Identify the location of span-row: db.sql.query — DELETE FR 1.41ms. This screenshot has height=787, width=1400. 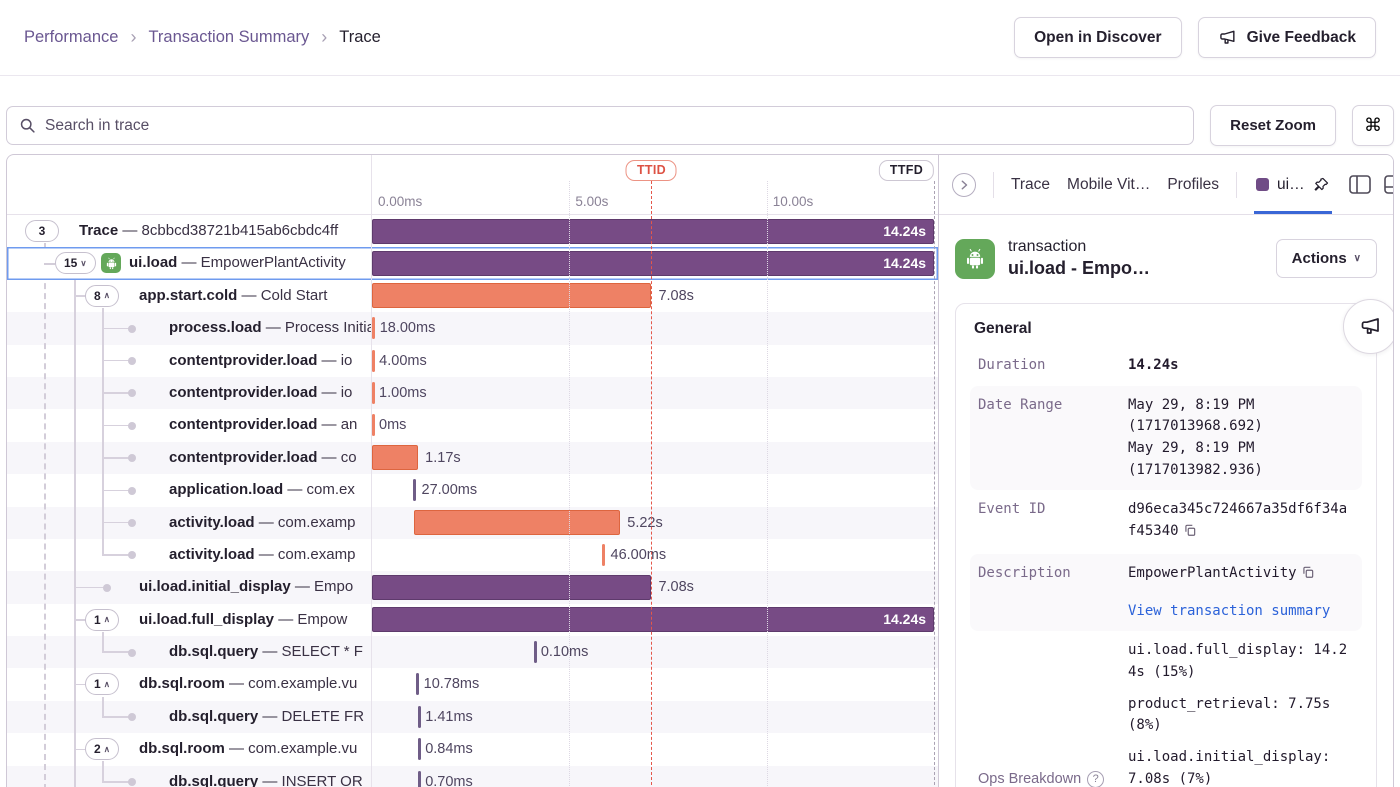
(472, 717).